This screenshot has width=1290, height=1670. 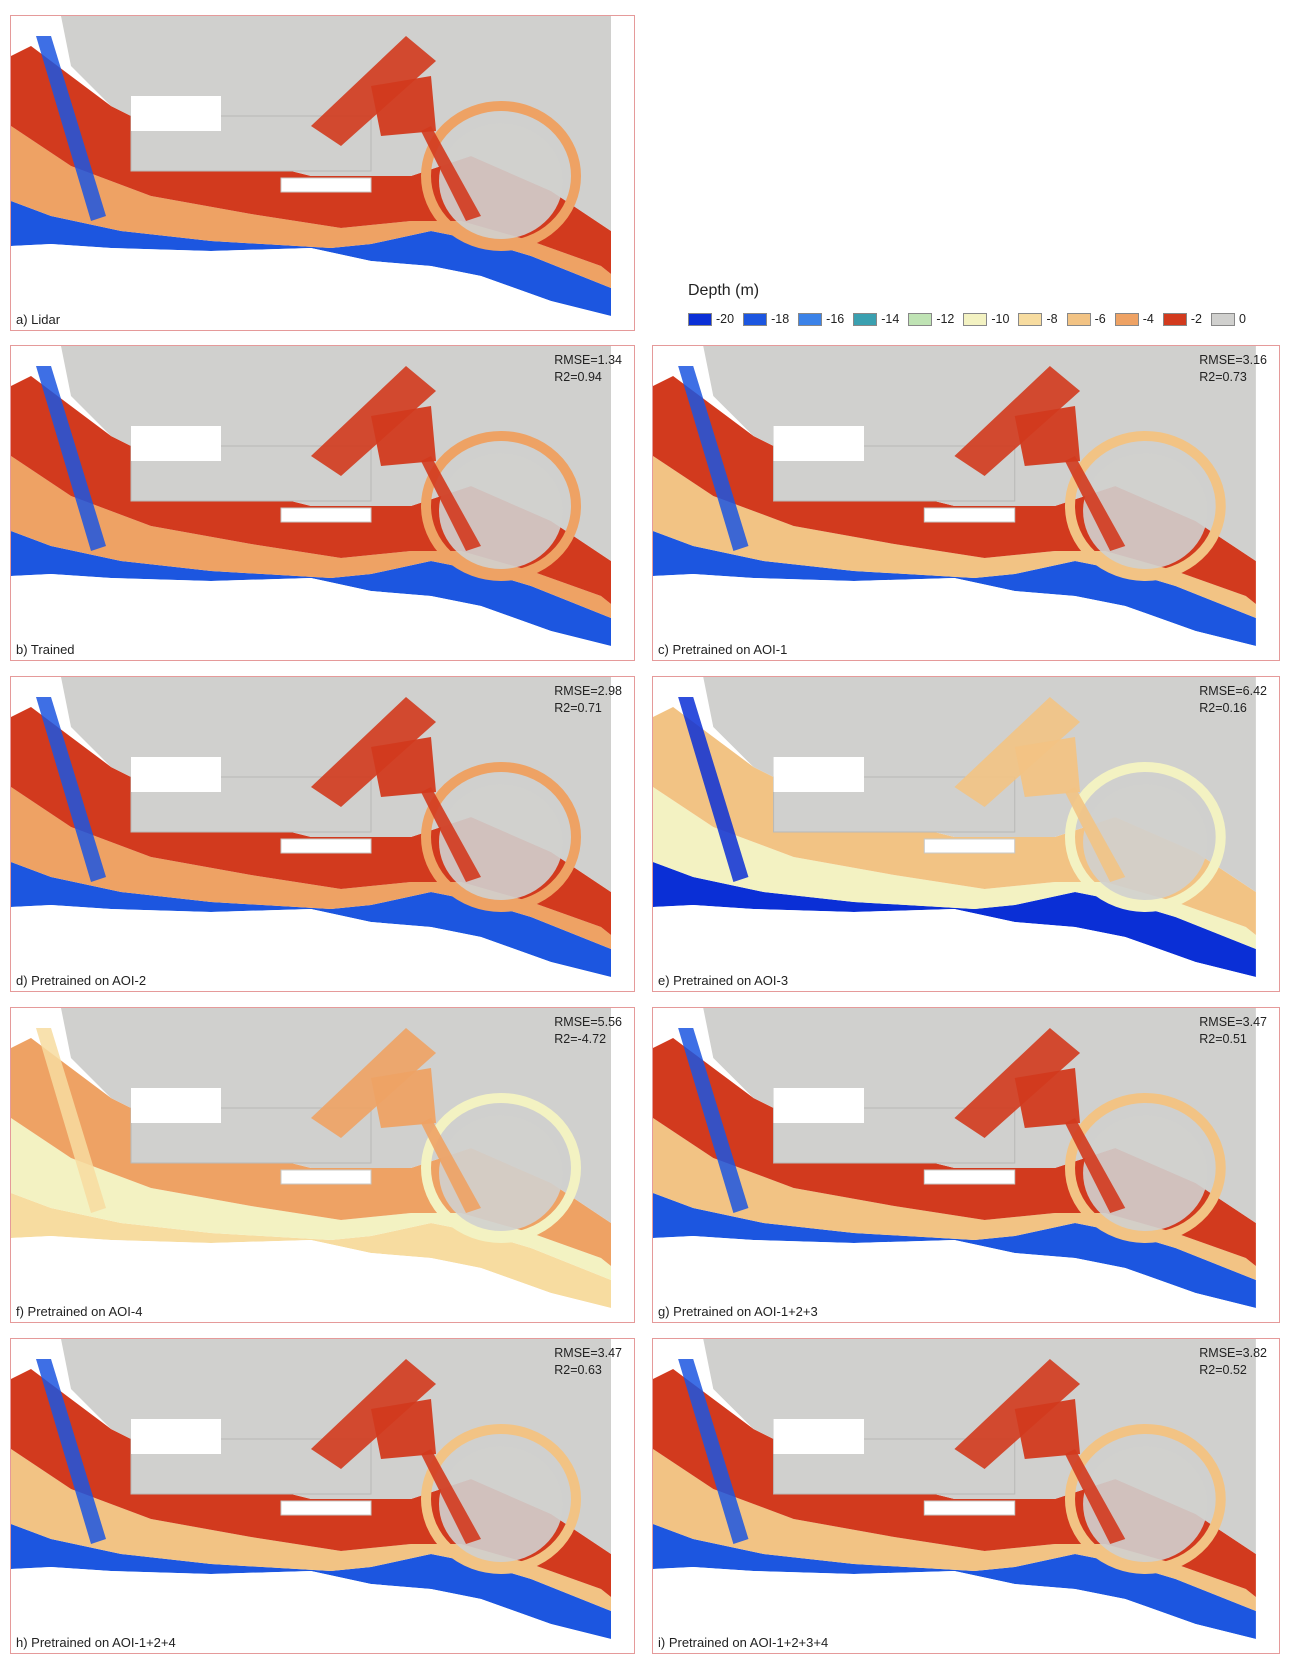 I want to click on rmse-value: RMSE=3.16, so click(x=1233, y=360).